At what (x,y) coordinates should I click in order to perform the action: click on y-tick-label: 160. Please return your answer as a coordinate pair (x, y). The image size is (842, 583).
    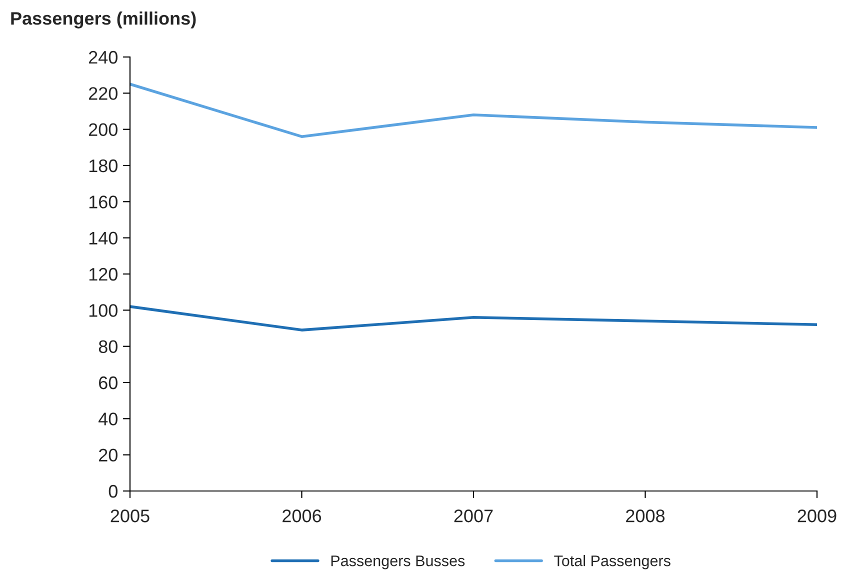
    Looking at the image, I should click on (103, 202).